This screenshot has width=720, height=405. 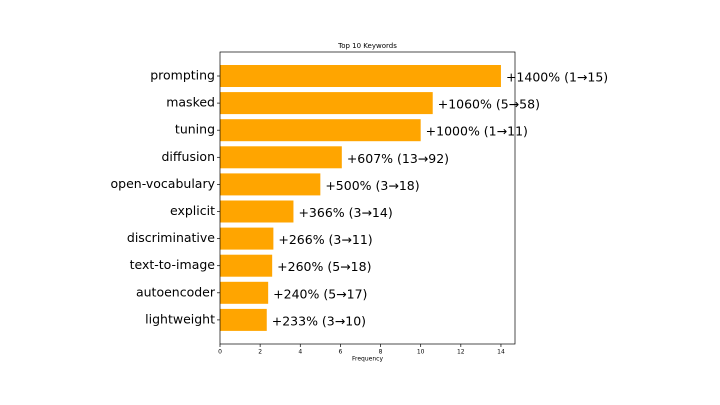 What do you see at coordinates (557, 77) in the screenshot?
I see `bar-annotation: +1400% (1→15)` at bounding box center [557, 77].